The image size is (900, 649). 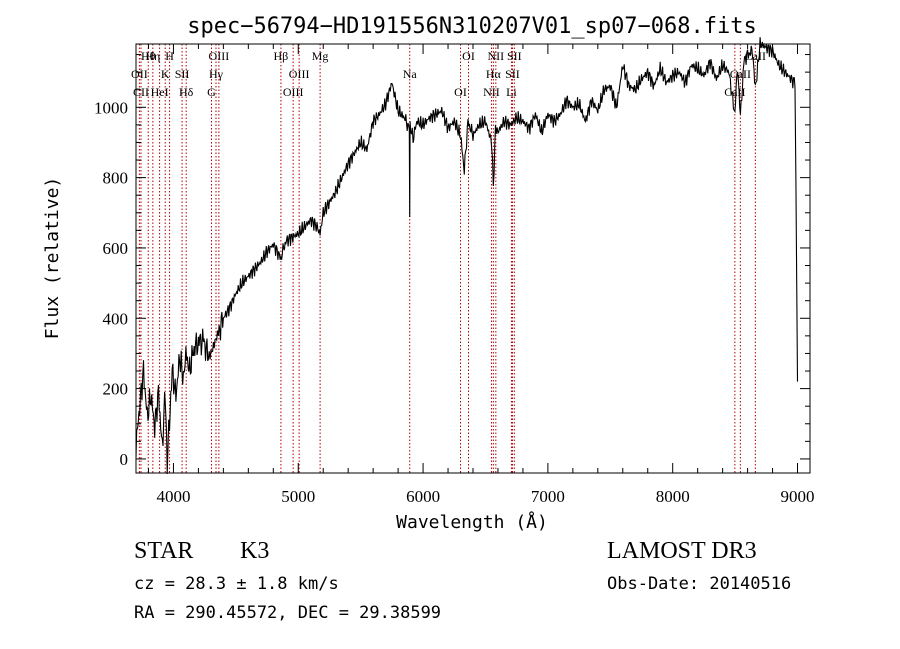 What do you see at coordinates (139, 74) in the screenshot?
I see `line-label: OII` at bounding box center [139, 74].